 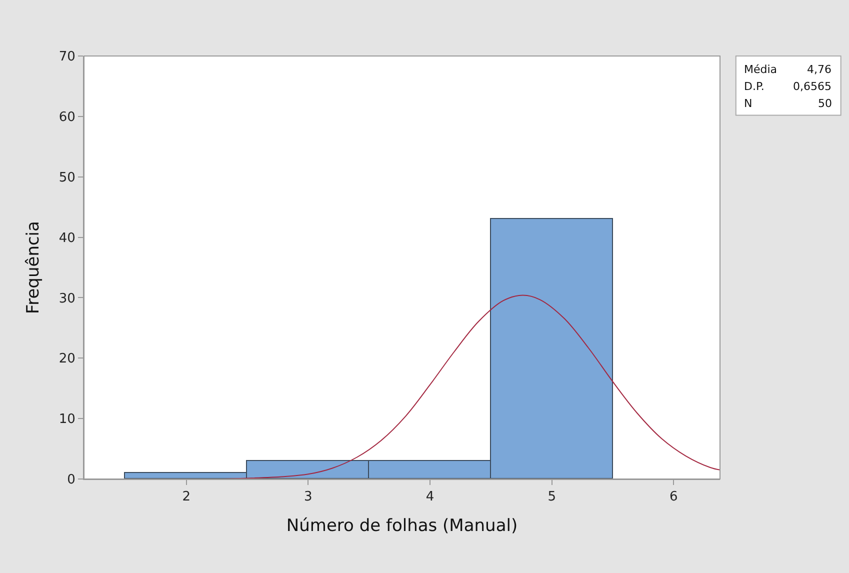 What do you see at coordinates (67, 178) in the screenshot?
I see `y-tick-label: 50` at bounding box center [67, 178].